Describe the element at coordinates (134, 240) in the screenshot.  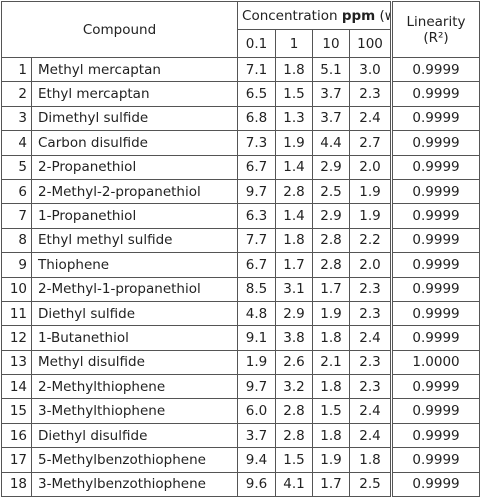
I see `compound-name: Ethyl methyl sulfide` at that location.